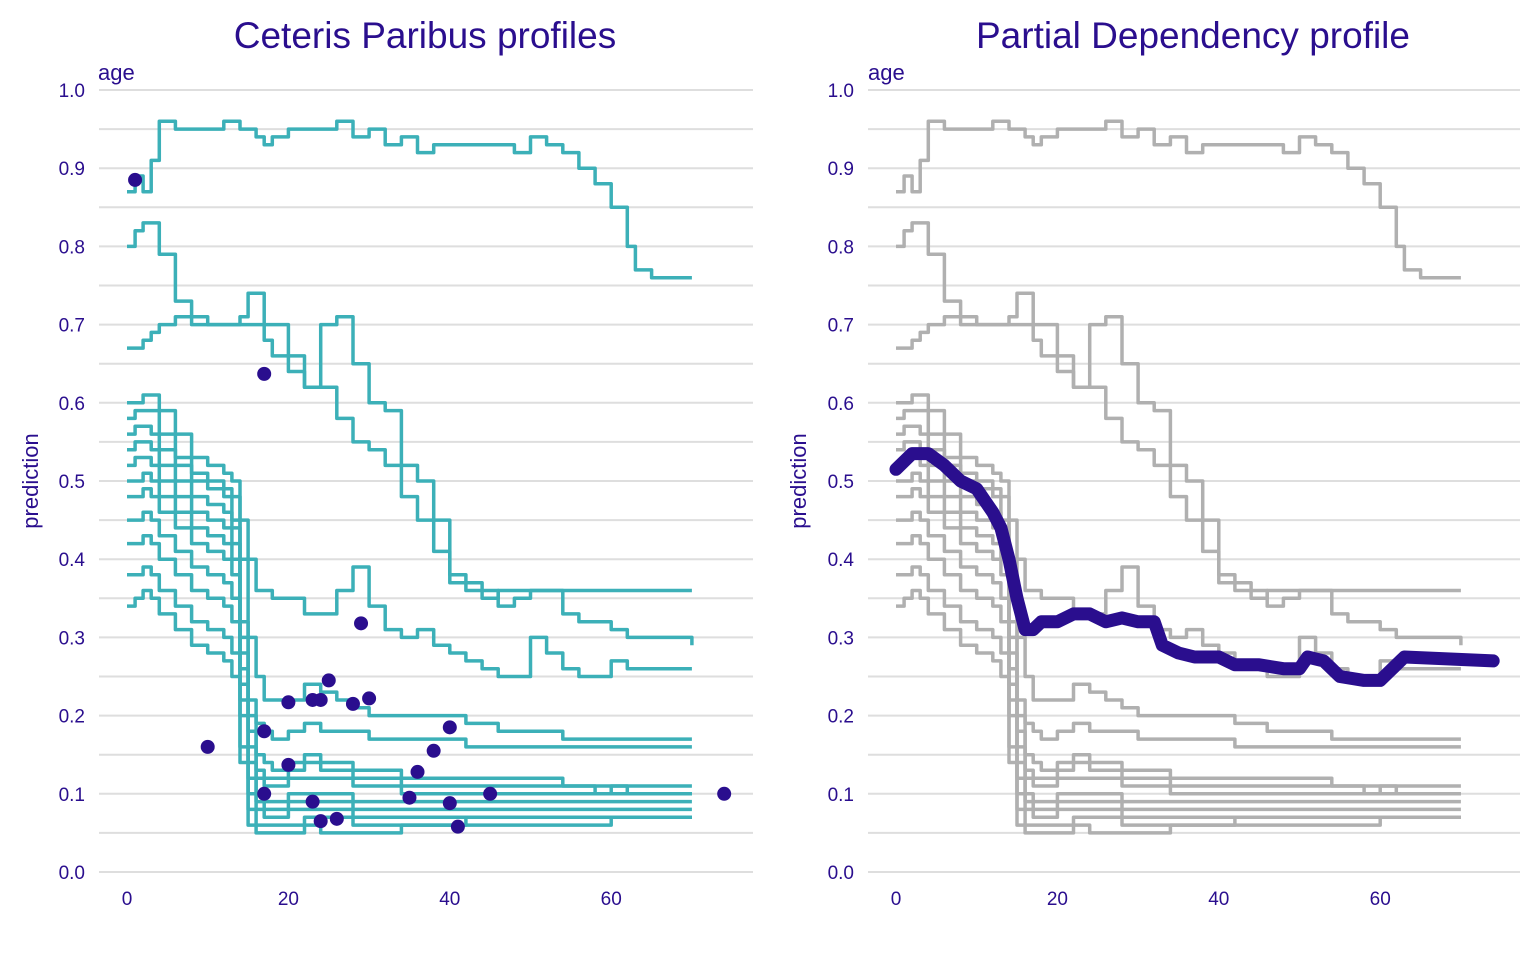 The width and height of the screenshot is (1536, 960). Describe the element at coordinates (425, 35) in the screenshot. I see `cp-panel-title: Ceteris Paribus profiles` at that location.